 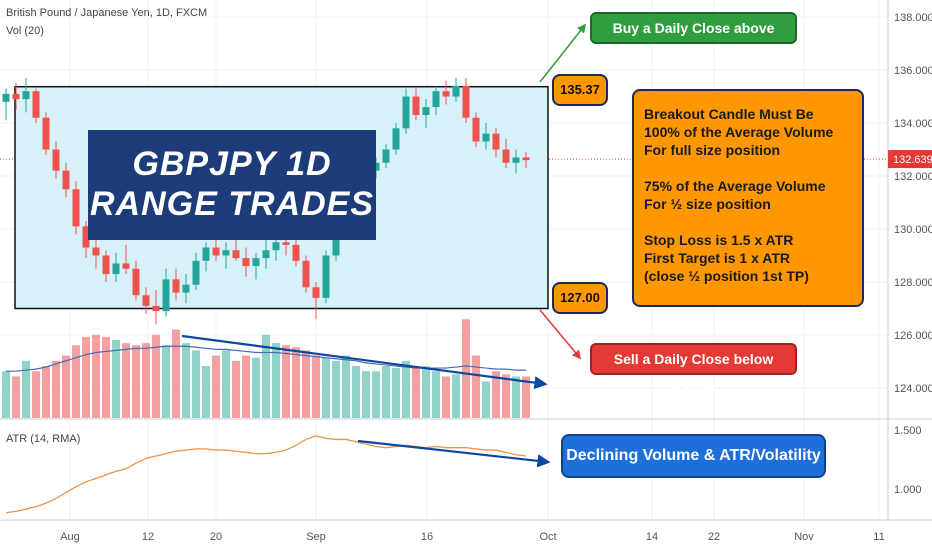 I want to click on time-tick-label: 22, so click(x=714, y=537).